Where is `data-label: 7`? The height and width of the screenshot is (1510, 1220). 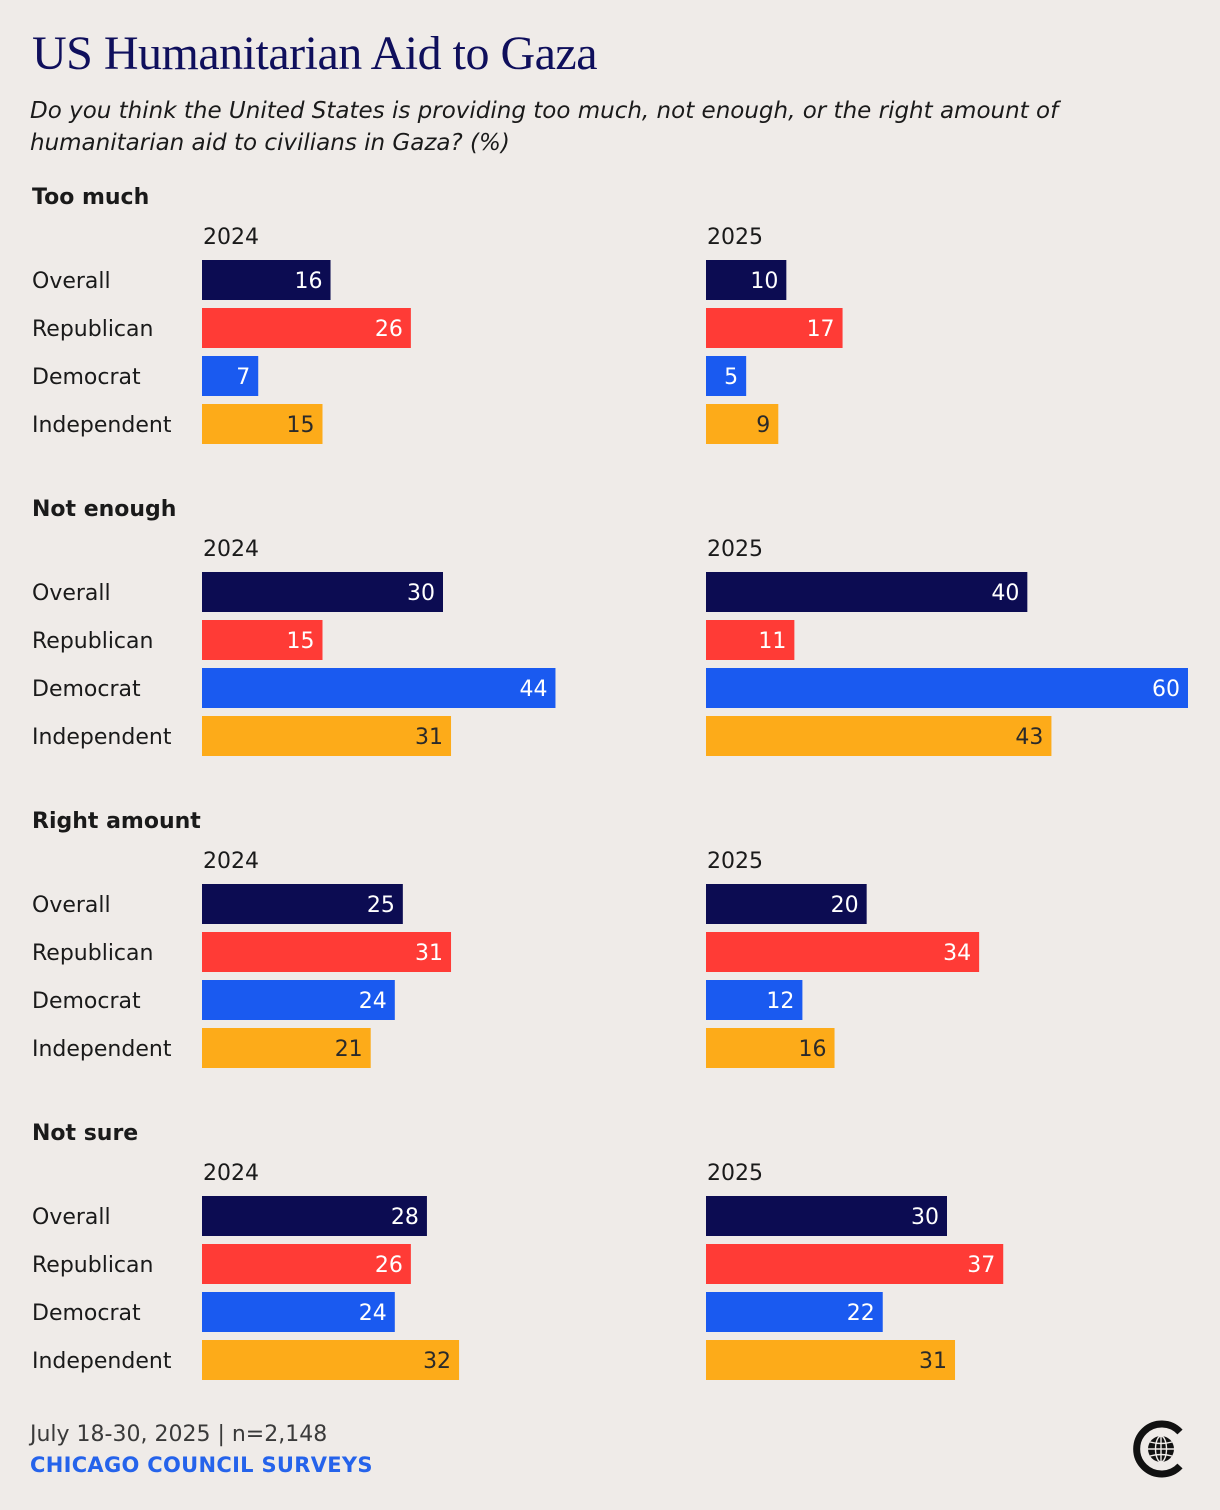 data-label: 7 is located at coordinates (243, 377).